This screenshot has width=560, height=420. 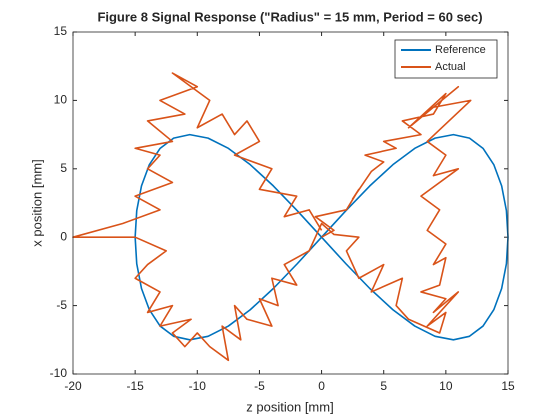 I want to click on x-tick-label: -5, so click(x=259, y=386).